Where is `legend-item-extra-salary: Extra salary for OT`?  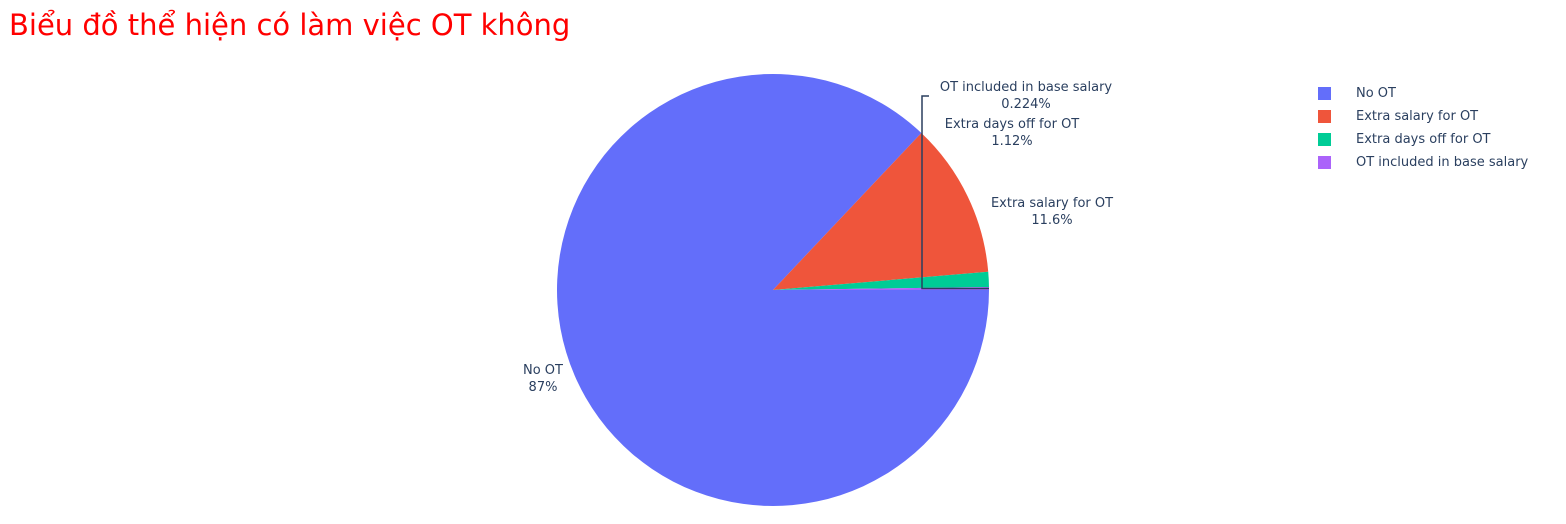
legend-item-extra-salary: Extra salary for OT is located at coordinates (1423, 116).